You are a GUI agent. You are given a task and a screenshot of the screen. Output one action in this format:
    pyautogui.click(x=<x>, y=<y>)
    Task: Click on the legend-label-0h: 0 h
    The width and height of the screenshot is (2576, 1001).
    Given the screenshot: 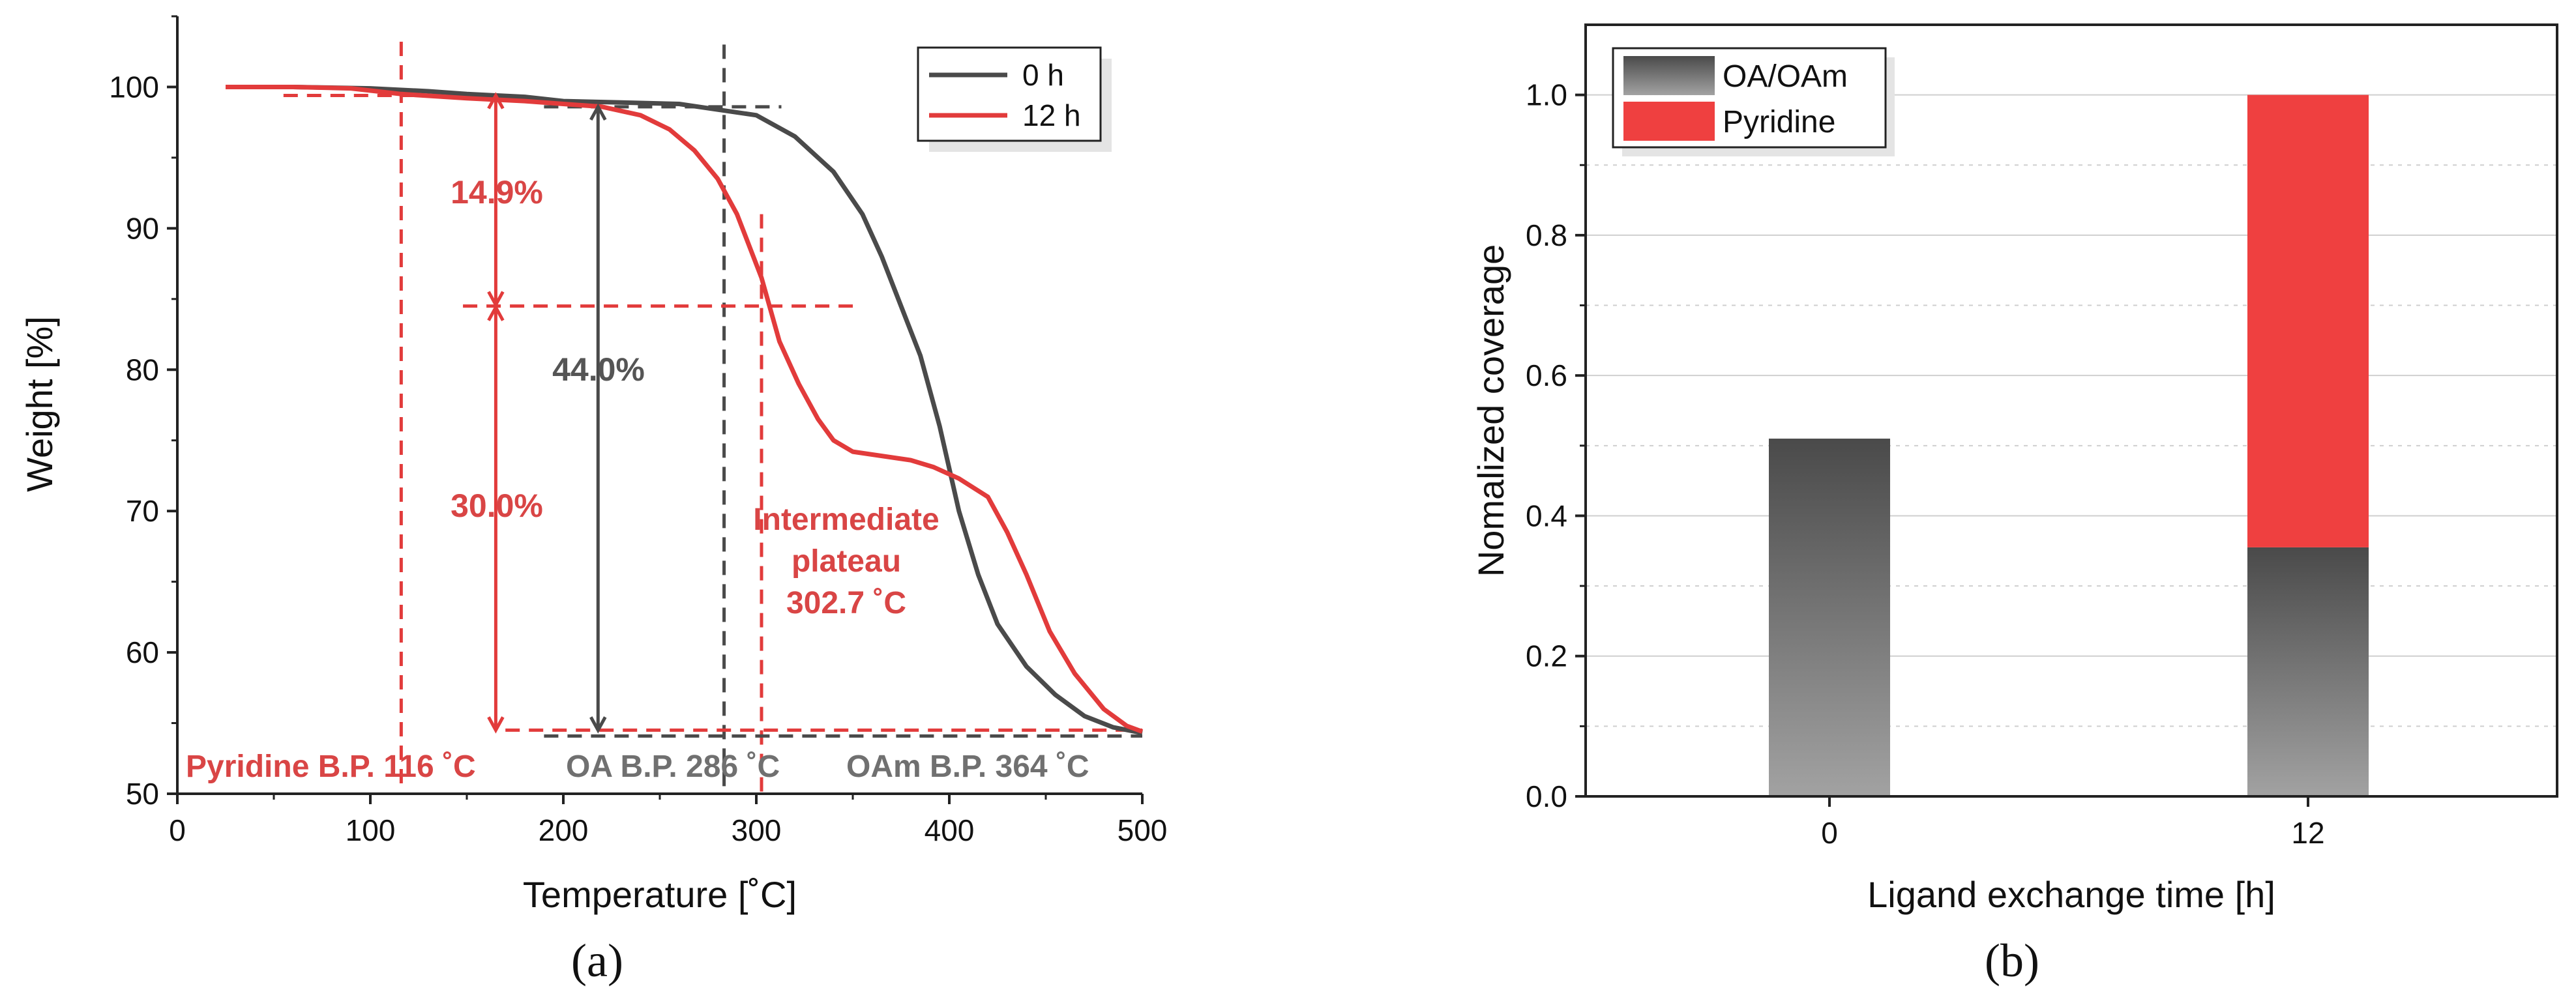 What is the action you would take?
    pyautogui.click(x=1043, y=75)
    